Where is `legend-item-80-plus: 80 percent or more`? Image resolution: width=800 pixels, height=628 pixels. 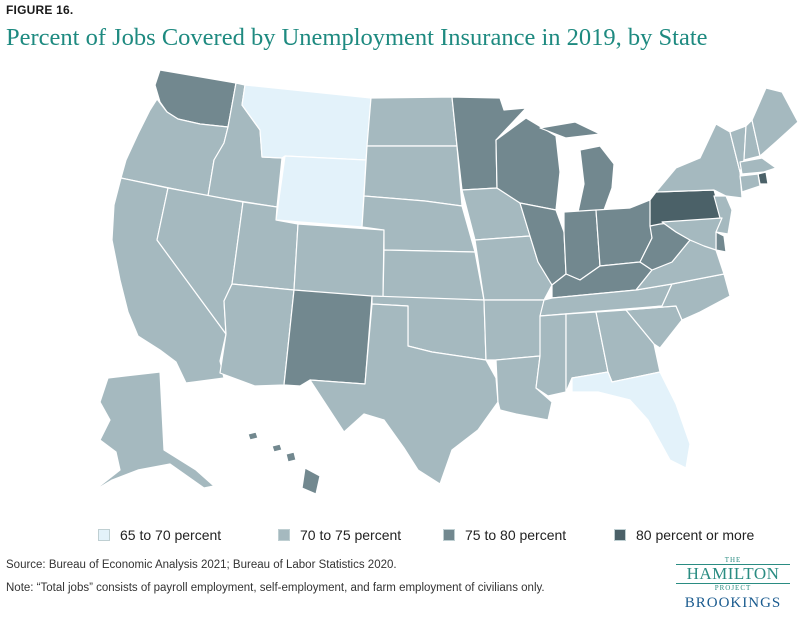 legend-item-80-plus: 80 percent or more is located at coordinates (684, 535).